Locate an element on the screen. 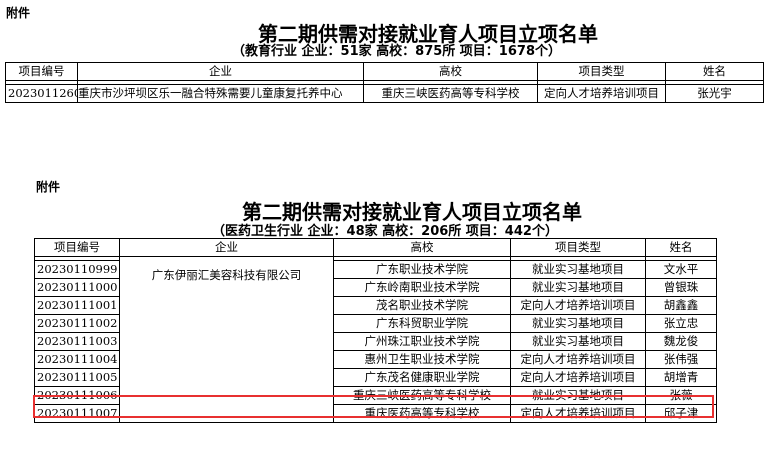 The image size is (765, 461). cell-id: 20230112603 is located at coordinates (41, 93).